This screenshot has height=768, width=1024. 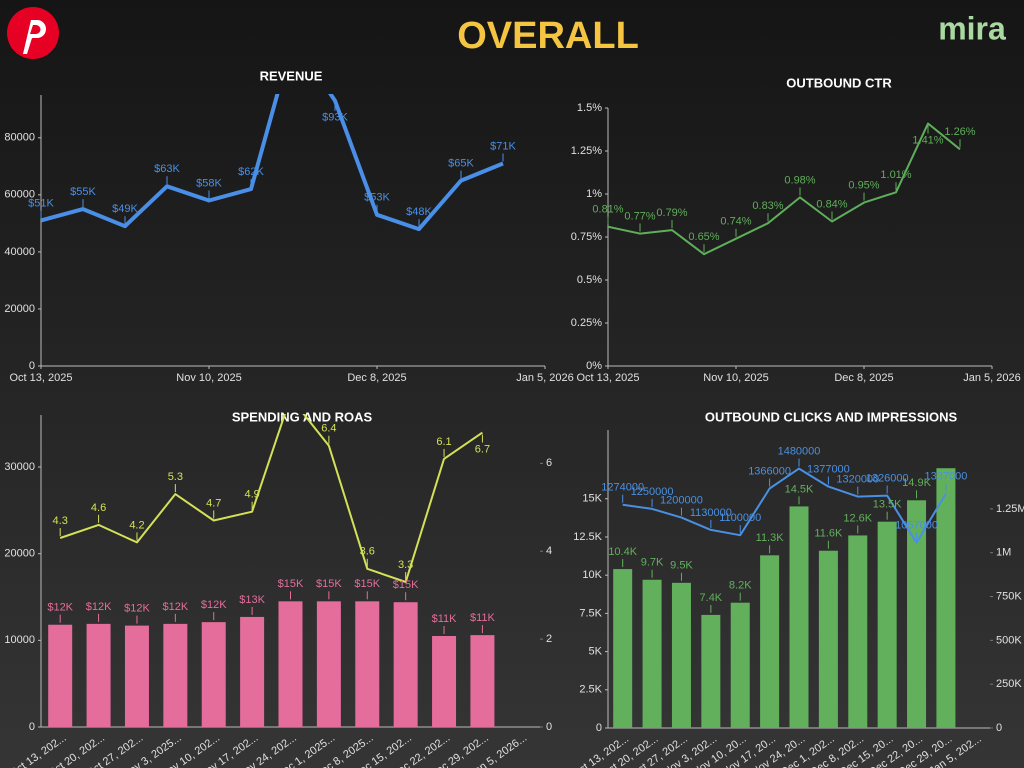 What do you see at coordinates (946, 477) in the screenshot?
I see `data-label: 1337000` at bounding box center [946, 477].